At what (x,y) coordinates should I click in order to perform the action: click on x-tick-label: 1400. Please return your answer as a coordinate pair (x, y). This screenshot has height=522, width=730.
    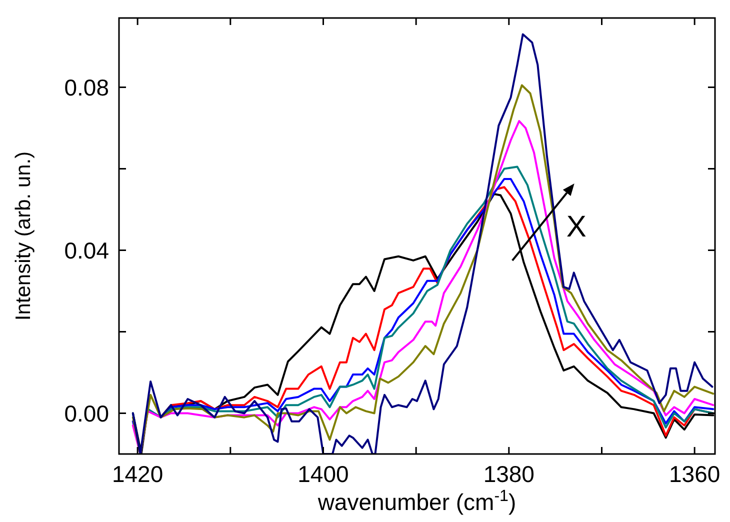
    Looking at the image, I should click on (323, 474).